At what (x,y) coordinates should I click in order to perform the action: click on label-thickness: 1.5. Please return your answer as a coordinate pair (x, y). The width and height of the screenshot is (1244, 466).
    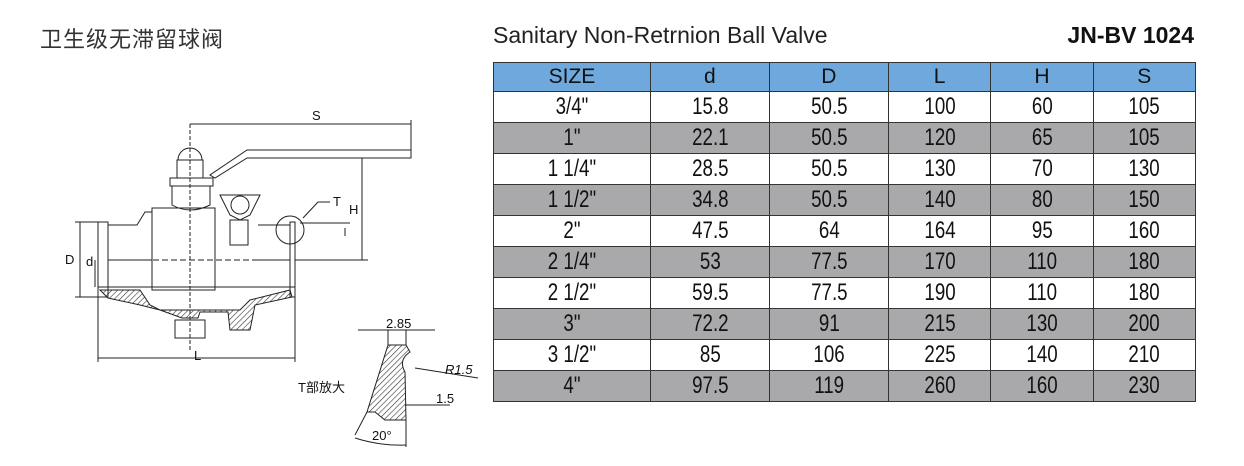
    Looking at the image, I should click on (445, 398).